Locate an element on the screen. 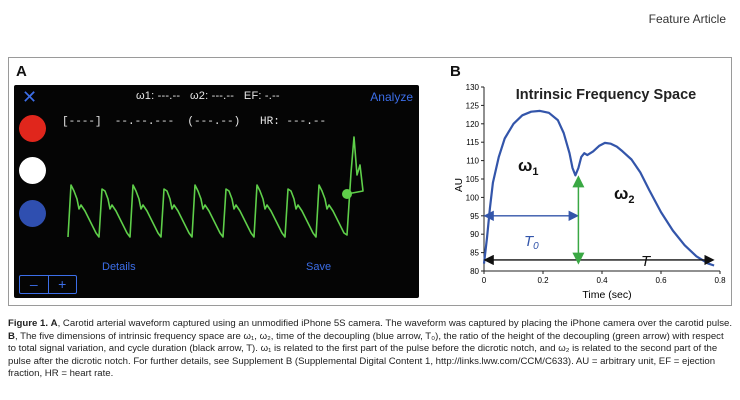  panel-a-letter: A is located at coordinates (21, 71).